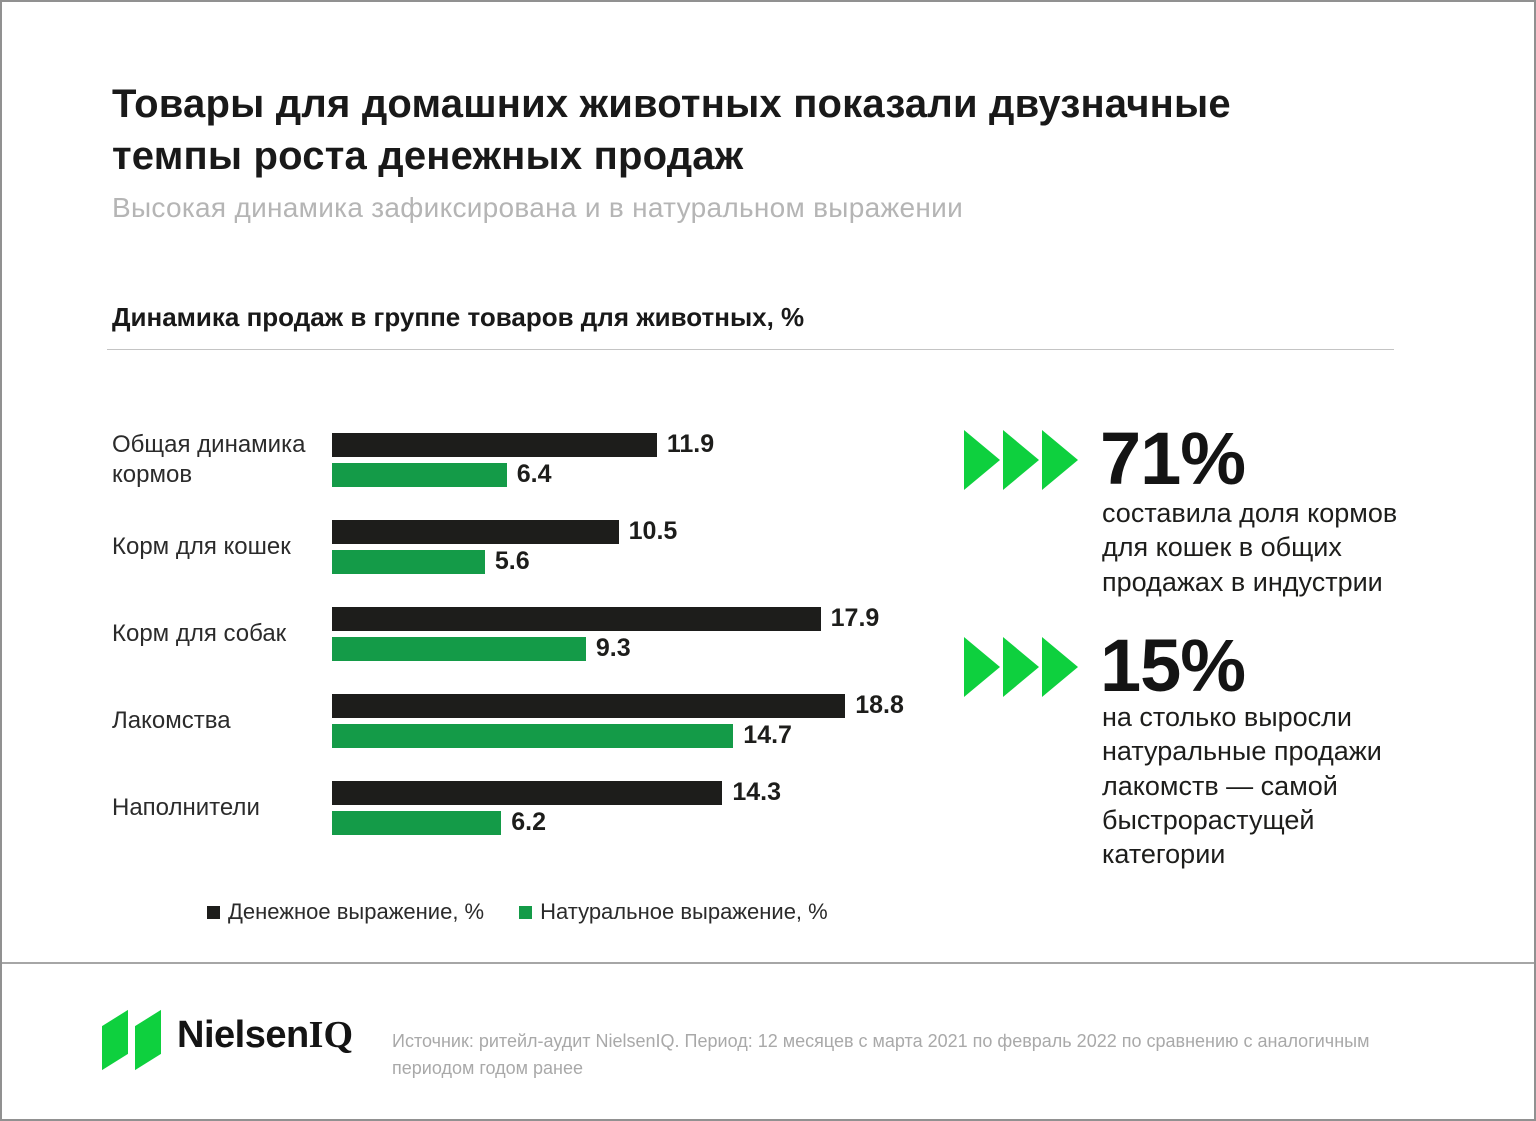  I want to click on legend-item: Денежное выражение, %, so click(345, 912).